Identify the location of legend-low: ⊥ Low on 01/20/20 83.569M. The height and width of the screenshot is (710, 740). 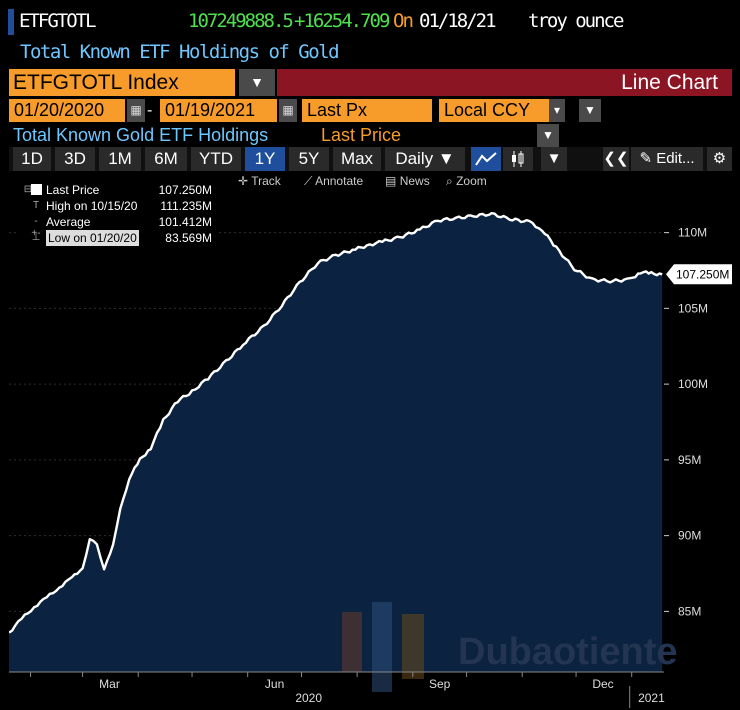
(118, 238).